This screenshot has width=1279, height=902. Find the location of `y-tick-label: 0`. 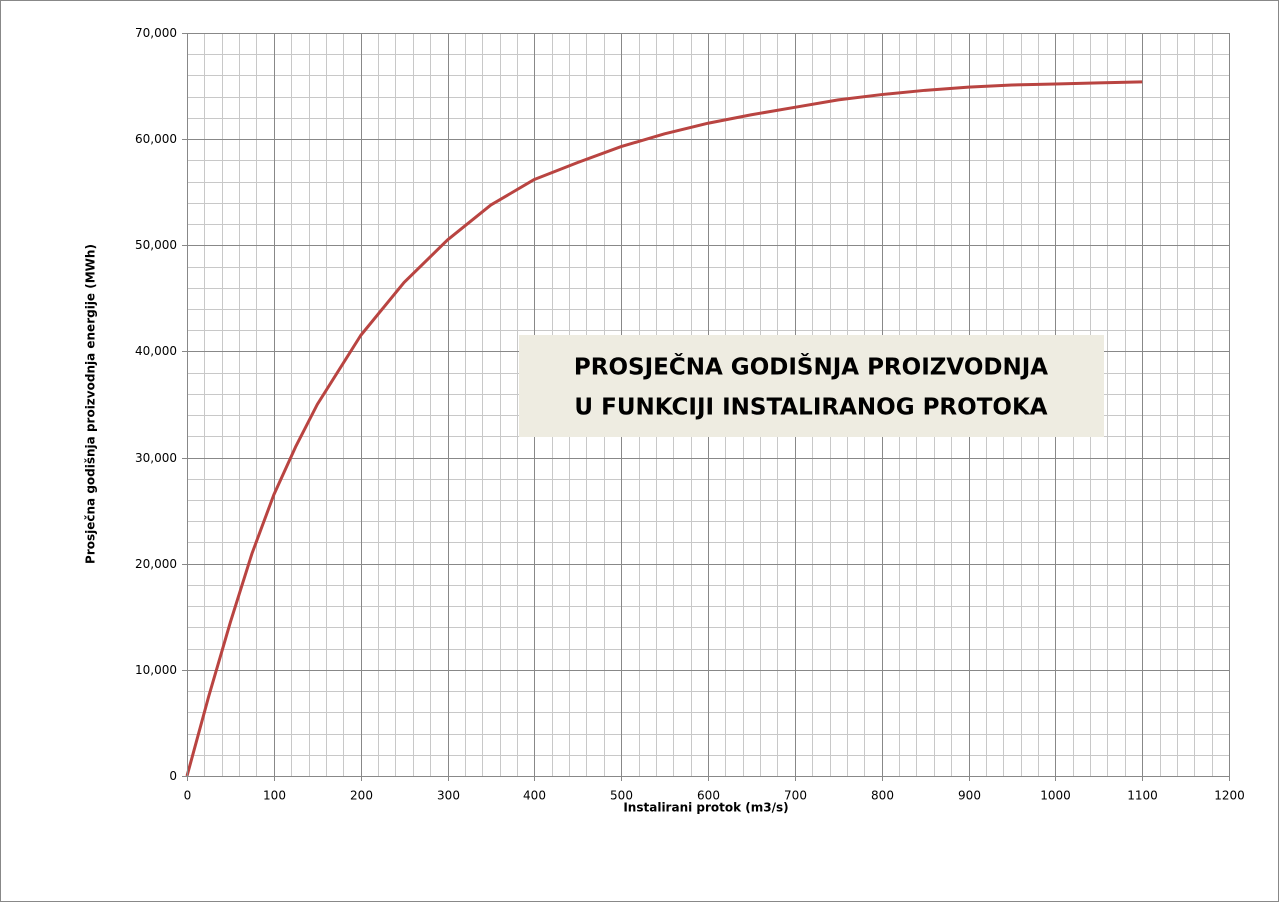

y-tick-label: 0 is located at coordinates (173, 776).